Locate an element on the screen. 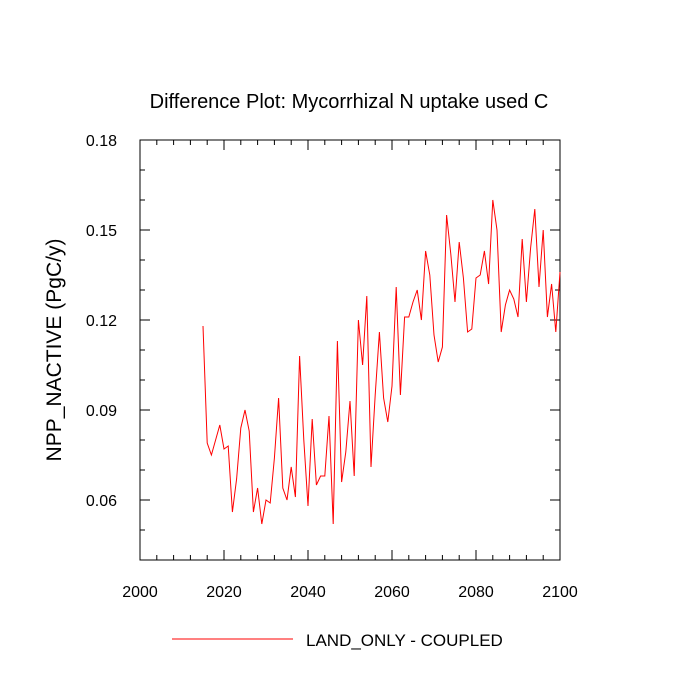 This screenshot has height=700, width=700. x-tick-label: 2040 is located at coordinates (308, 592).